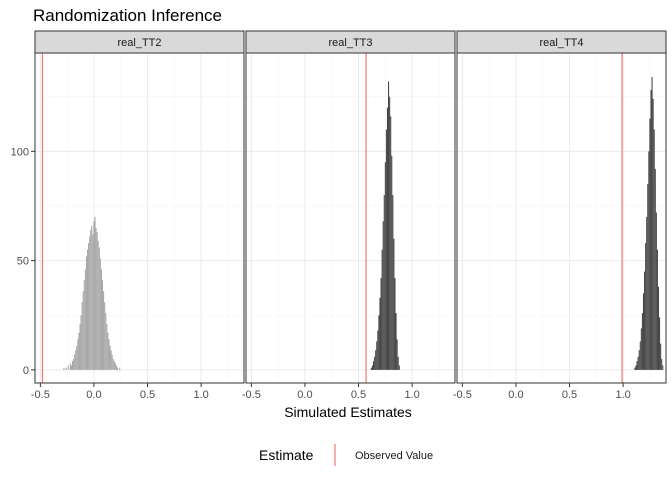 This screenshot has width=672, height=480. What do you see at coordinates (26, 371) in the screenshot?
I see `y-tick-label: 0` at bounding box center [26, 371].